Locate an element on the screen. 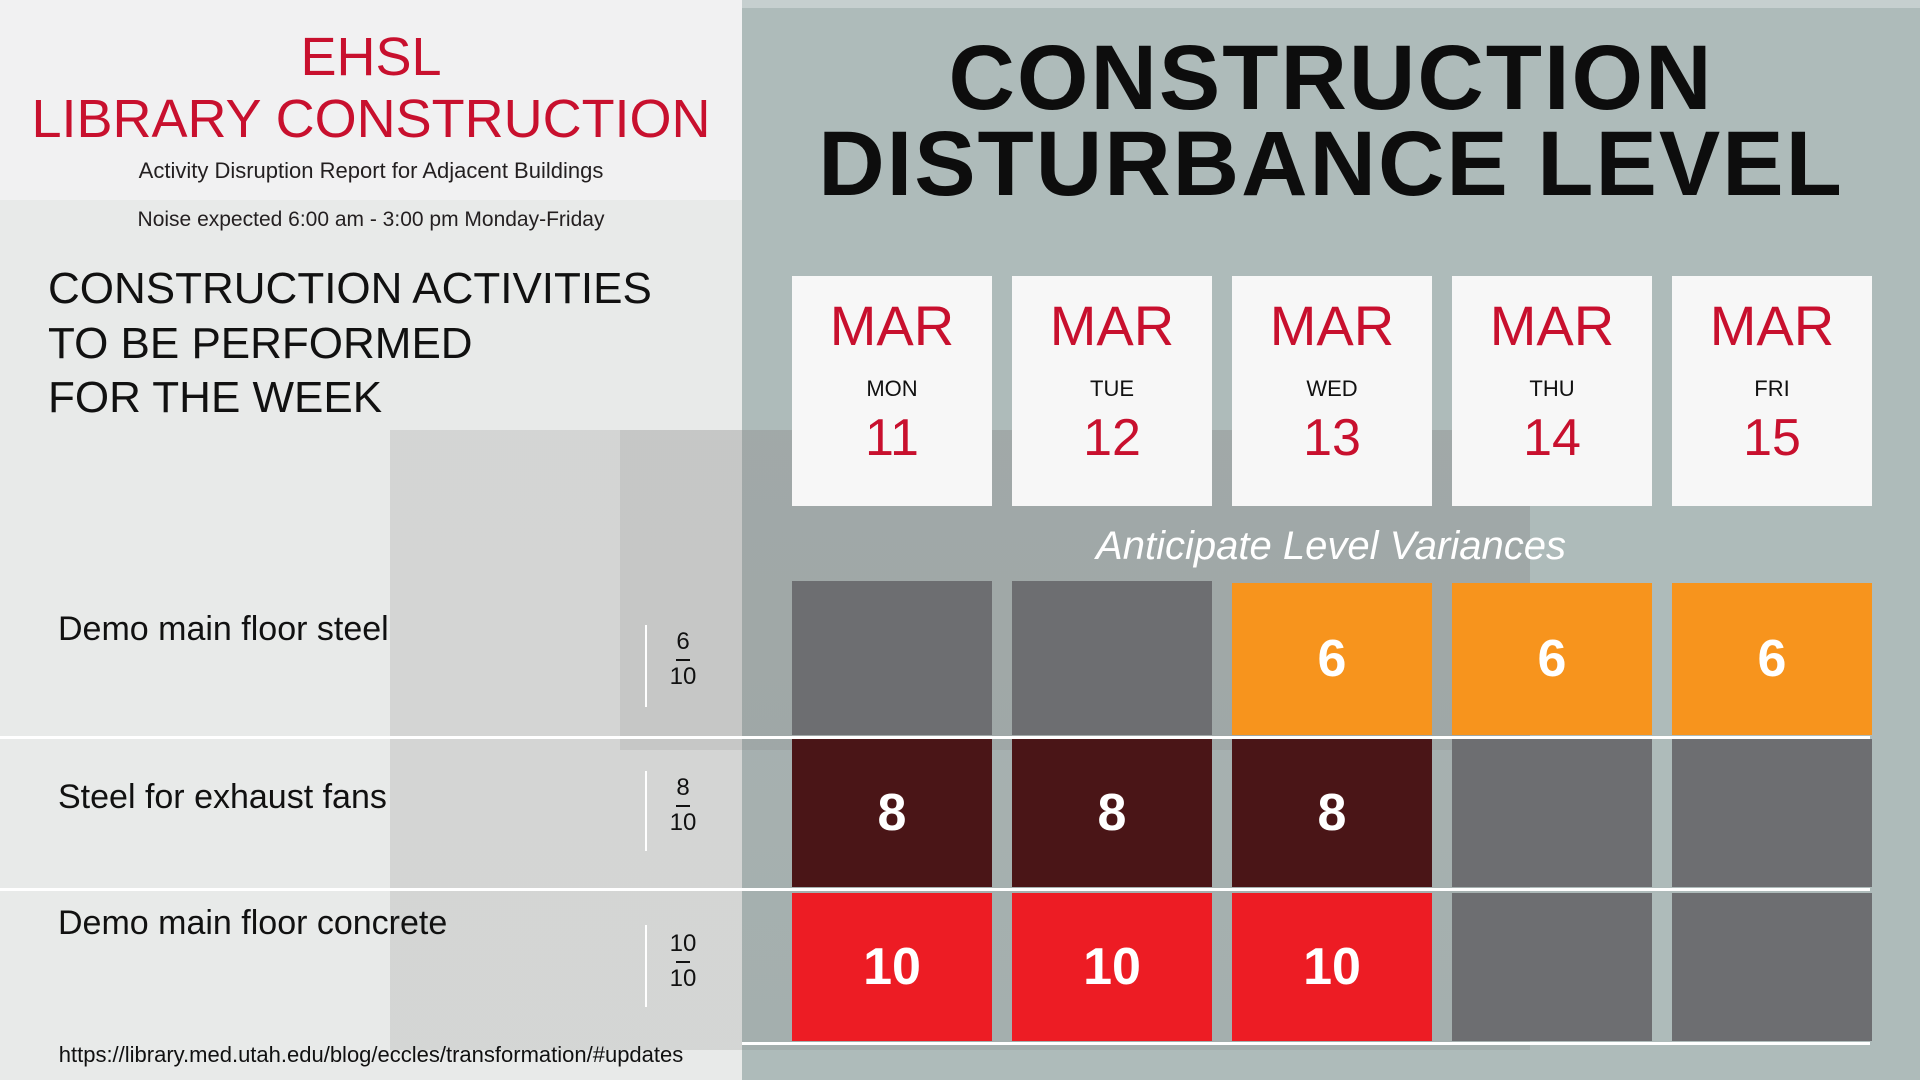 This screenshot has width=1920, height=1080. left-header-background is located at coordinates (371, 100).